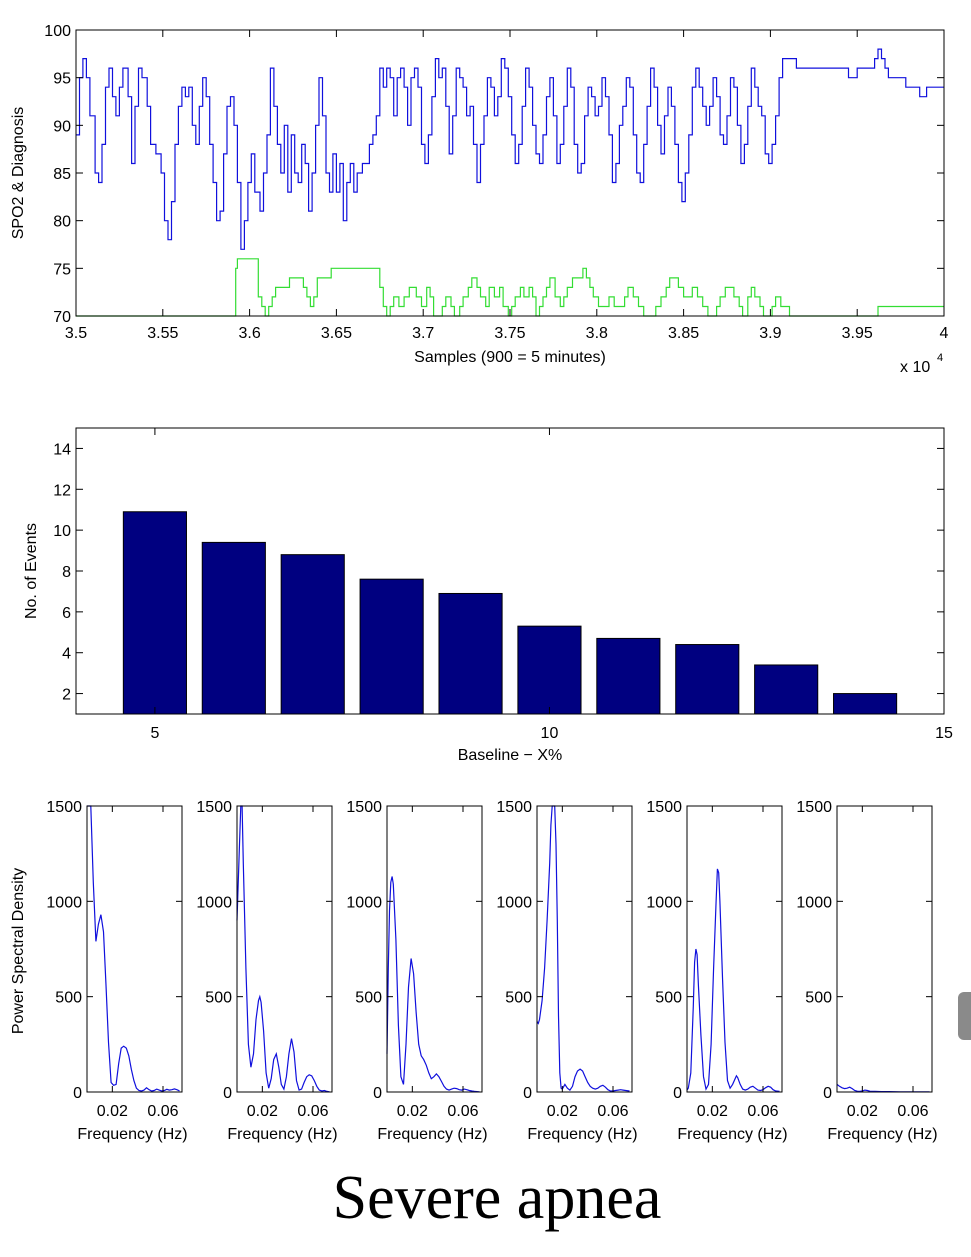 This screenshot has width=971, height=1257. I want to click on events-y-tick-label: 2, so click(66, 695).